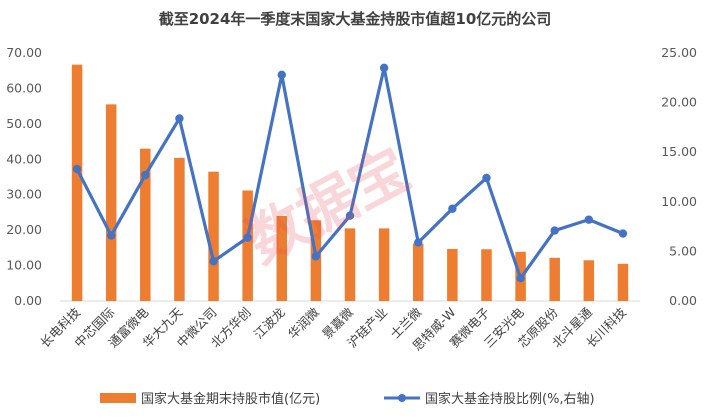 This screenshot has height=420, width=711. Describe the element at coordinates (355, 19) in the screenshot. I see `chart-title: 截至2024年一季度末国家大基金持股市值超10亿元的公司` at that location.